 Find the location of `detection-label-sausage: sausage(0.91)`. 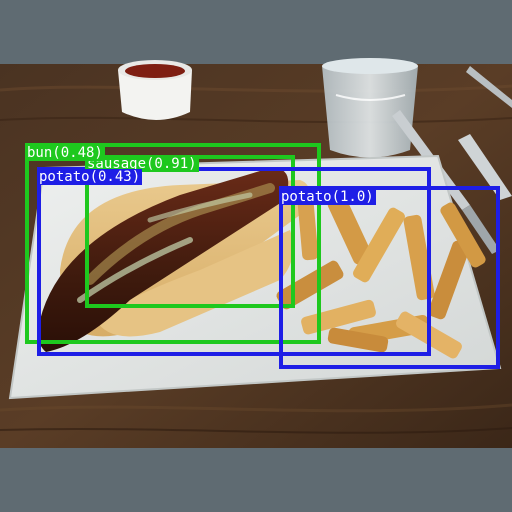

detection-label-sausage: sausage(0.91) is located at coordinates (142, 164).